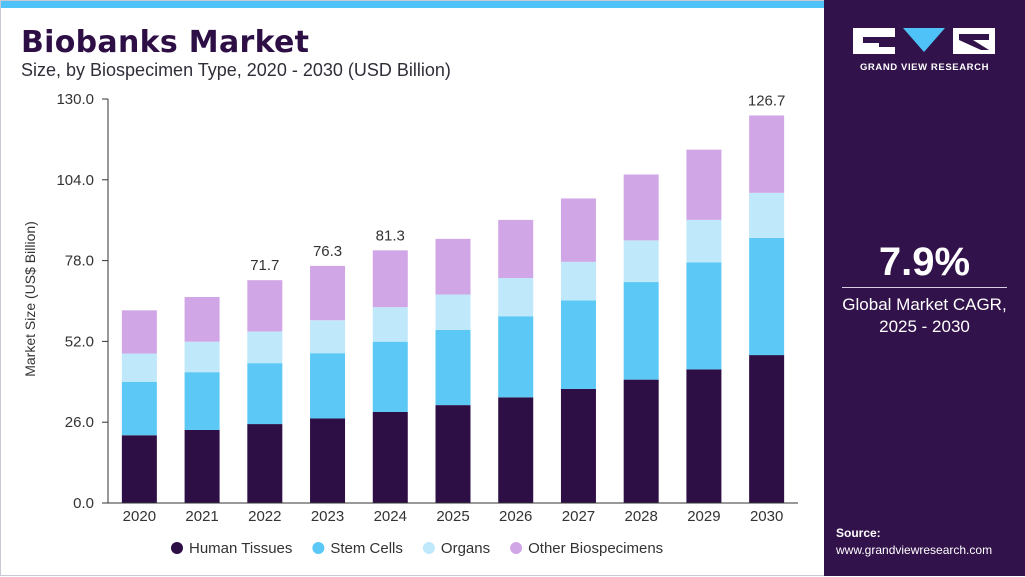 This screenshot has height=577, width=1025. What do you see at coordinates (858, 533) in the screenshot?
I see `source-label: Source:` at bounding box center [858, 533].